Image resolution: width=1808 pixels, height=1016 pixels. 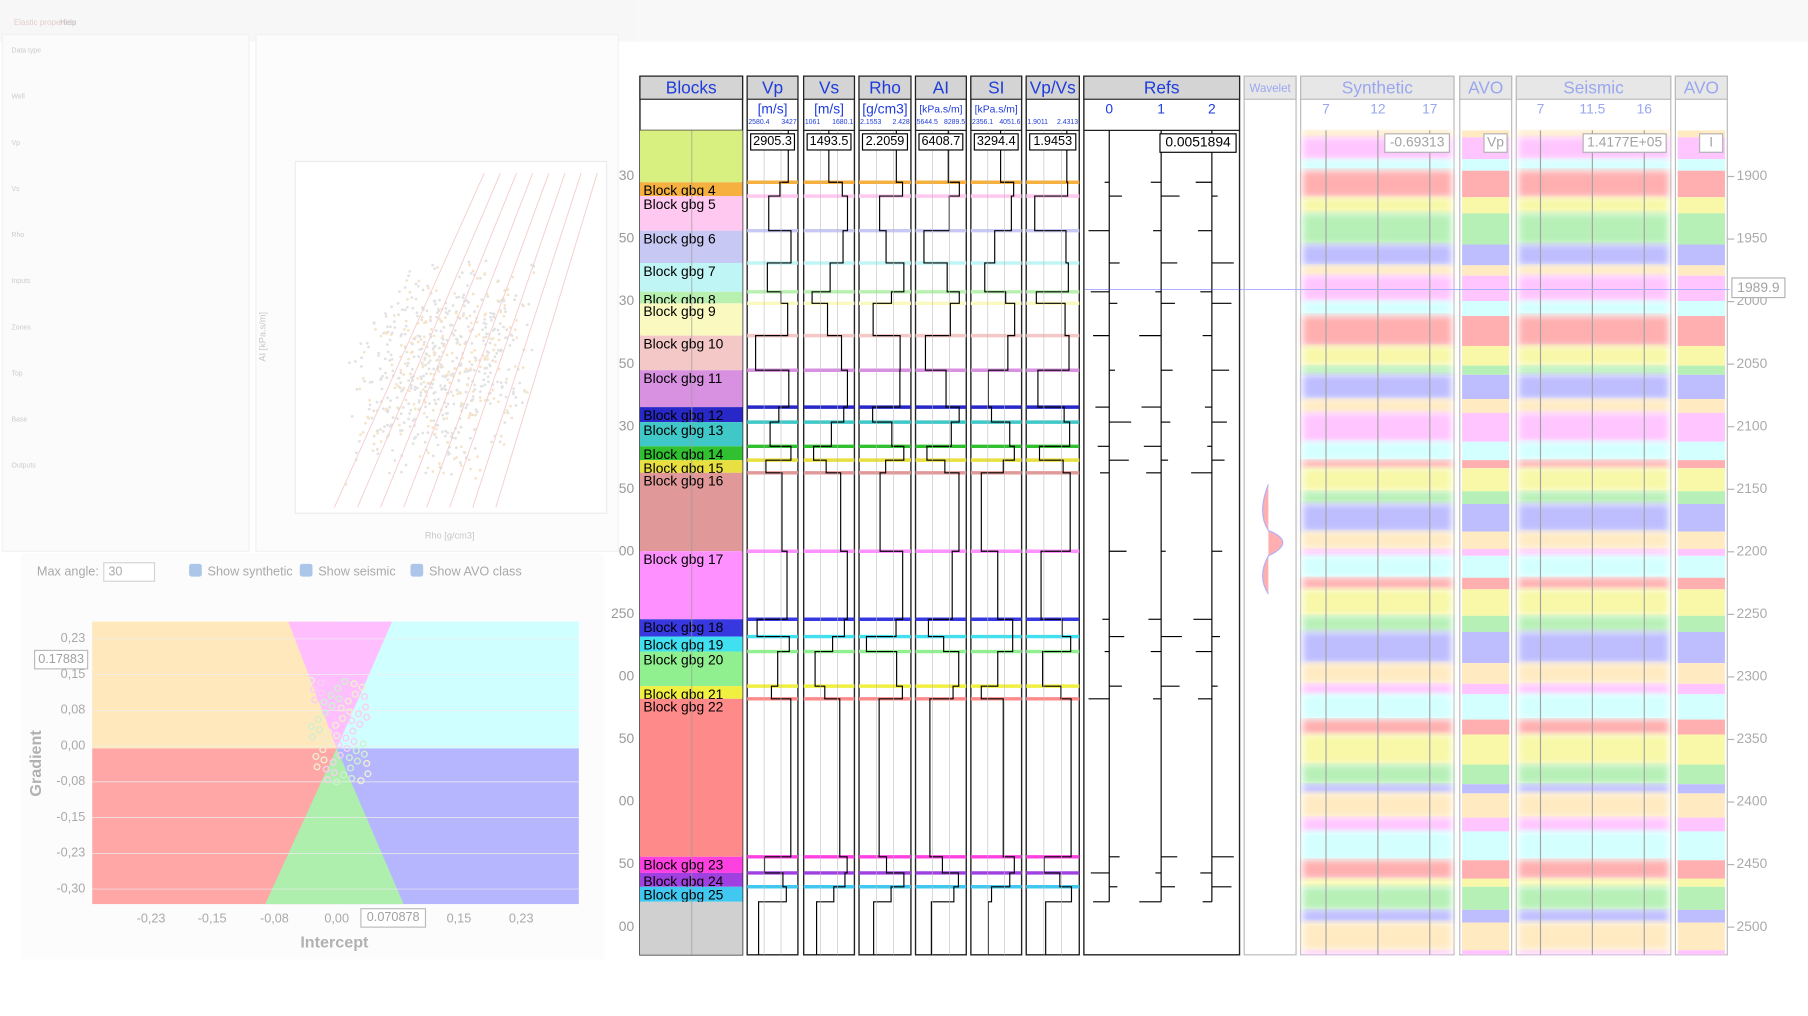 I want to click on range-min: 2.1553, so click(x=870, y=122).